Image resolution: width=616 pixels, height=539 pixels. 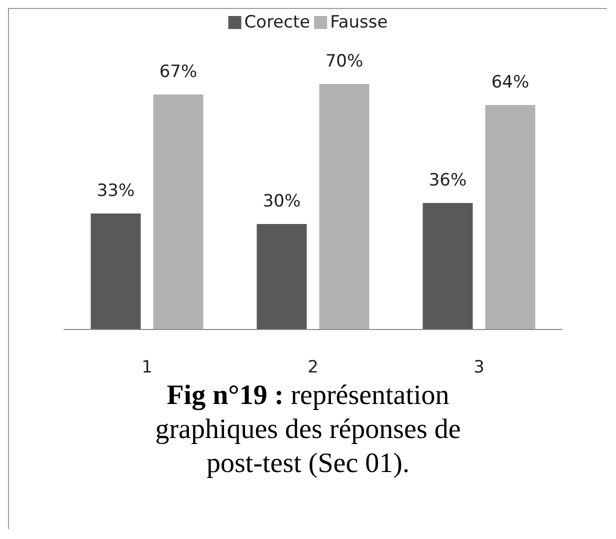 I want to click on data-label: 33%, so click(x=115, y=191).